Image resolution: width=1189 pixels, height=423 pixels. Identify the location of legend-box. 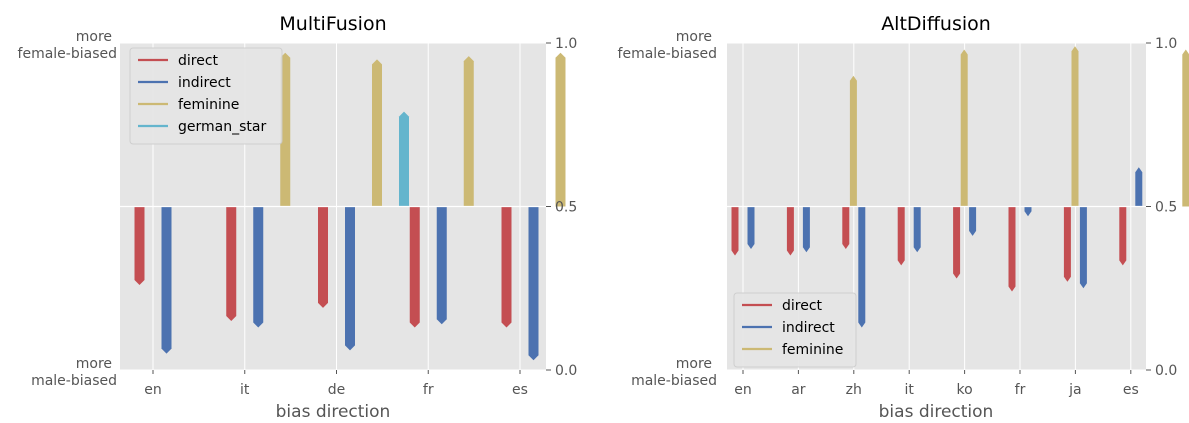
(206, 96).